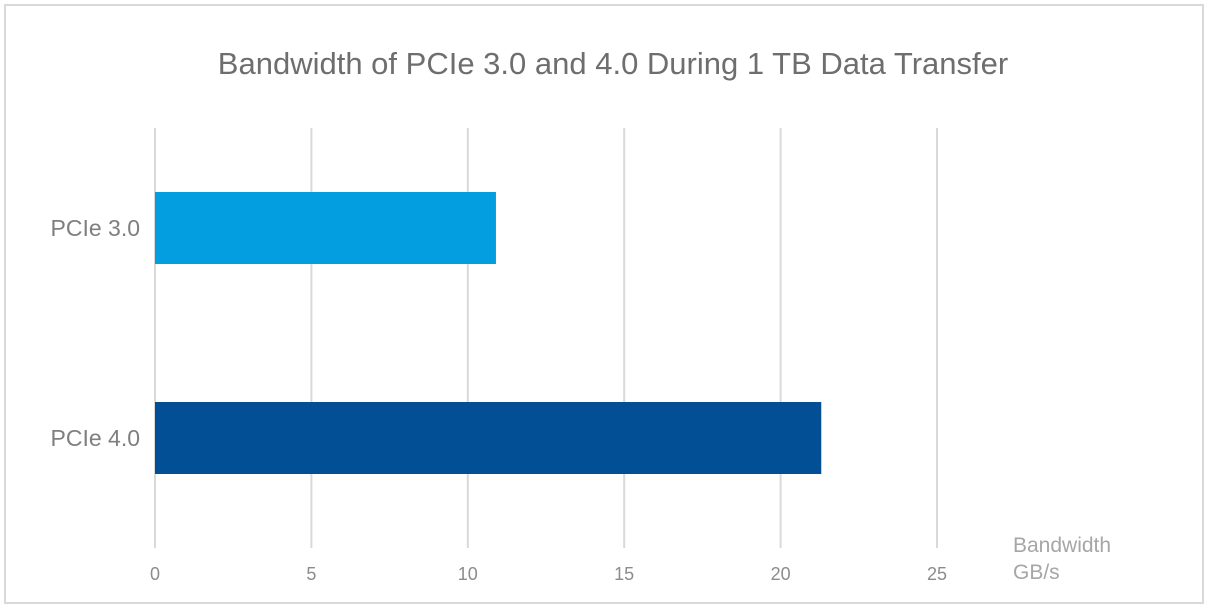  Describe the element at coordinates (96, 228) in the screenshot. I see `category-label-pcie-3-0: PCIe 3.0` at that location.